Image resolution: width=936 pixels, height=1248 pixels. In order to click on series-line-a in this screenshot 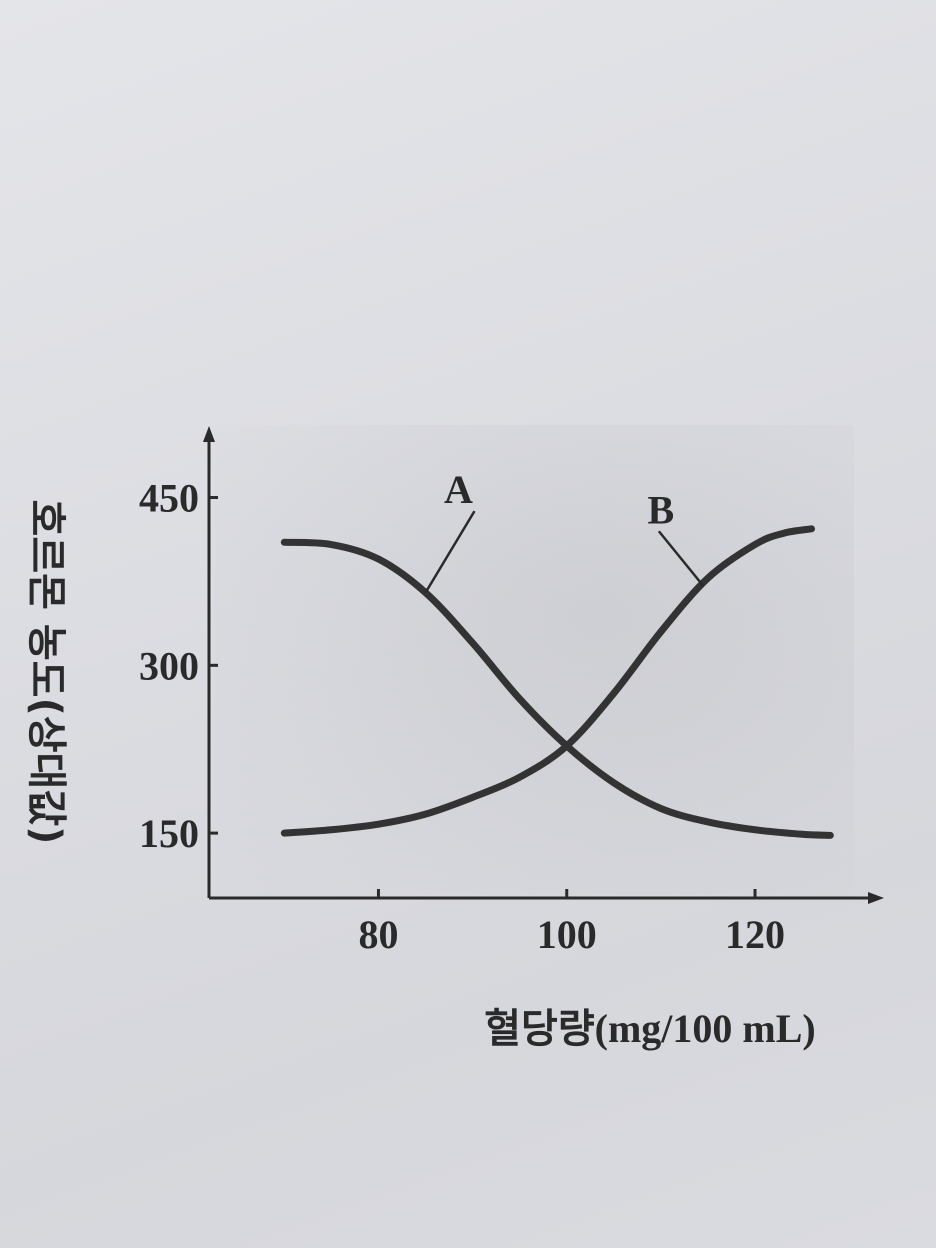, I will do `click(557, 688)`.